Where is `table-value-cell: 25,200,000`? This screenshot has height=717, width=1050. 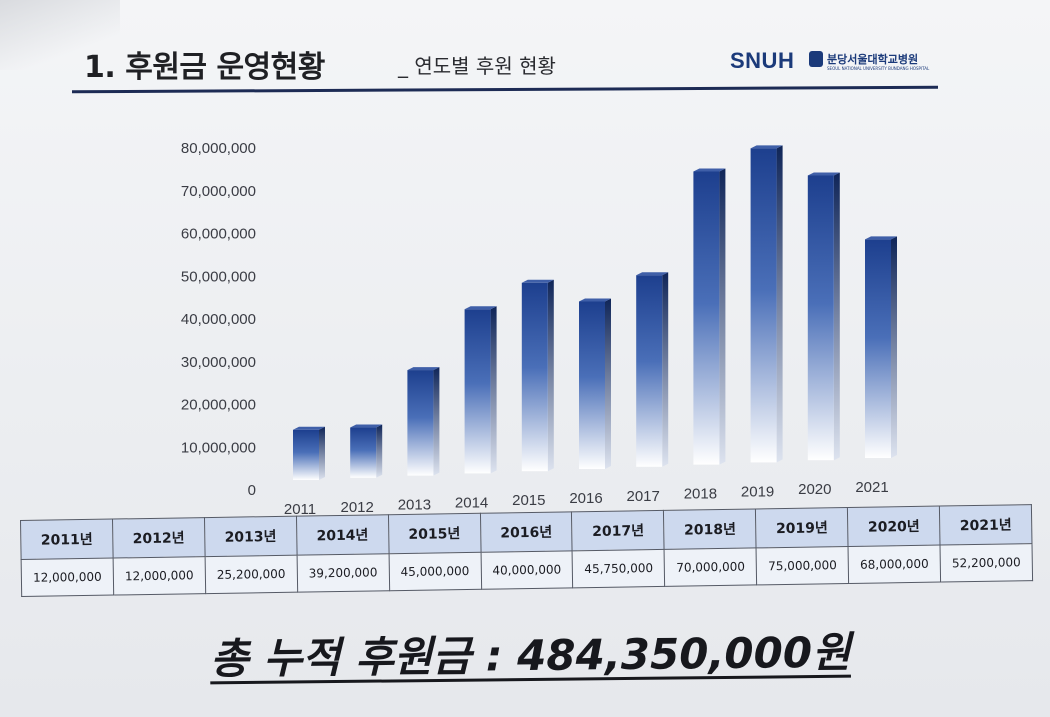 table-value-cell: 25,200,000 is located at coordinates (251, 574).